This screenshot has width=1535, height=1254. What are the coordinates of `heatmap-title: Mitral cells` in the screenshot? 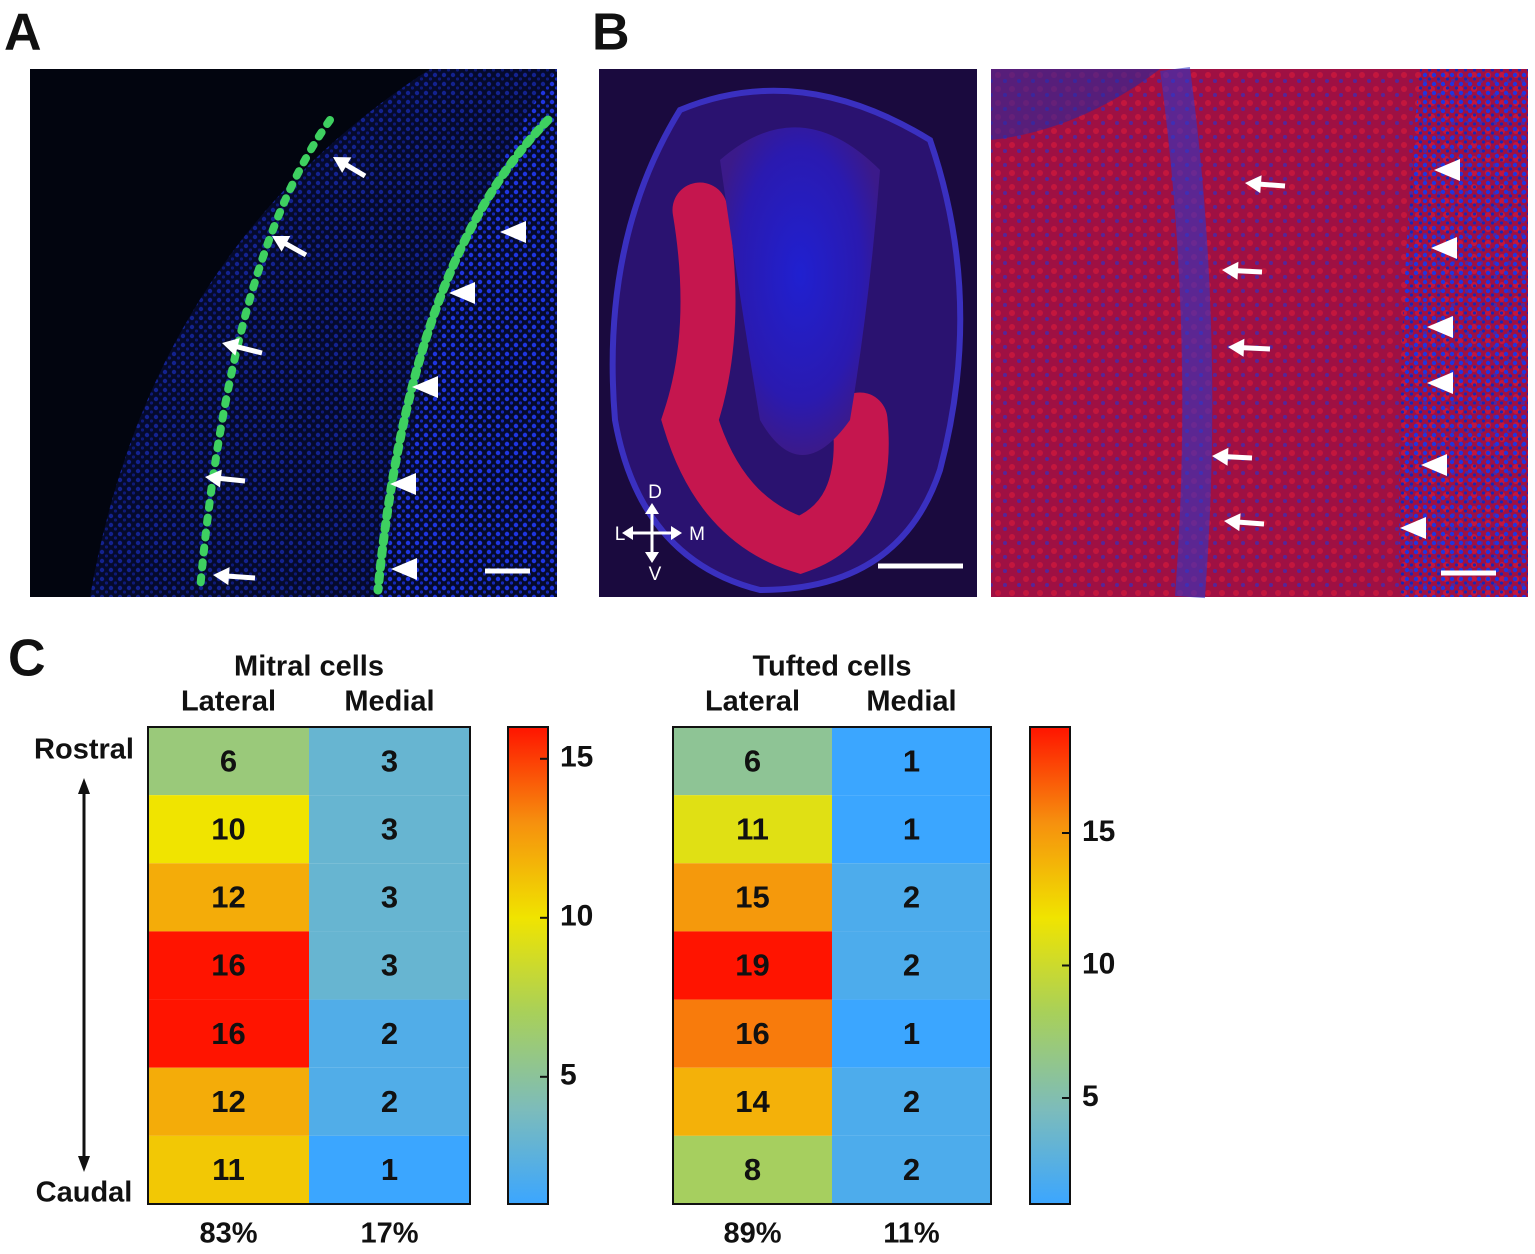 It's located at (309, 667).